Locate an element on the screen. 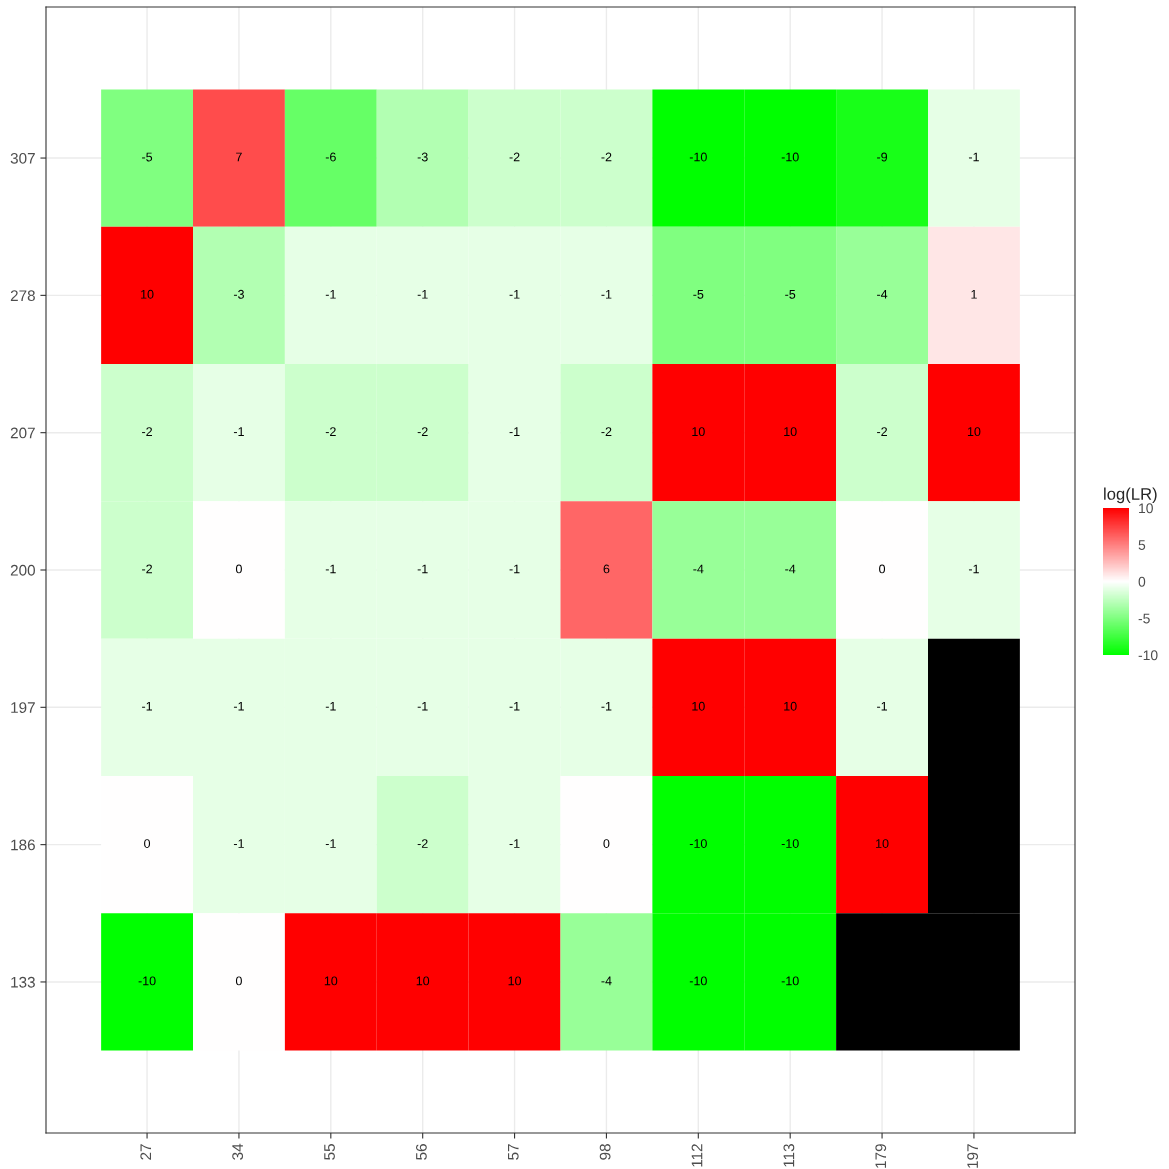 The width and height of the screenshot is (1169, 1169). data-label: 6 is located at coordinates (606, 569).